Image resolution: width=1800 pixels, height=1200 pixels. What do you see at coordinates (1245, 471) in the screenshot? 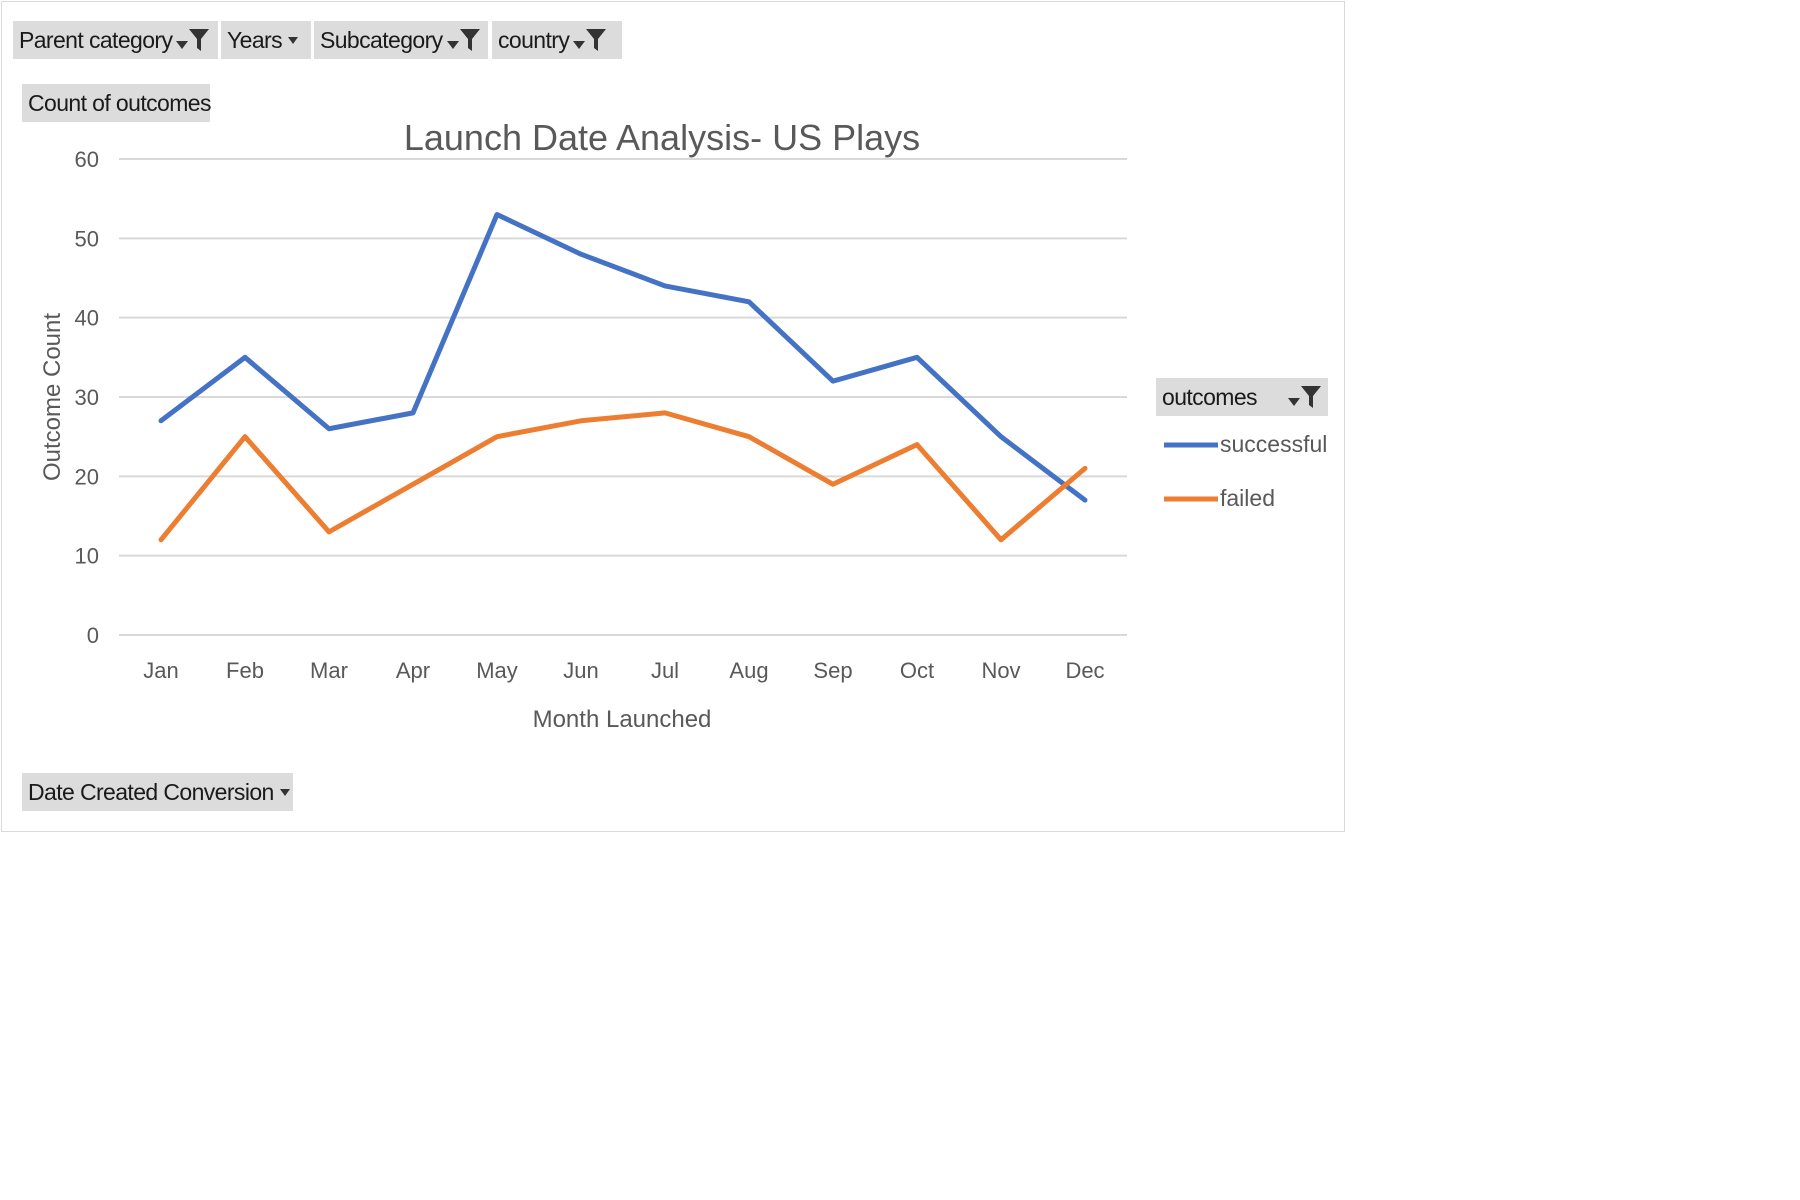
I see `legend: successful failed` at bounding box center [1245, 471].